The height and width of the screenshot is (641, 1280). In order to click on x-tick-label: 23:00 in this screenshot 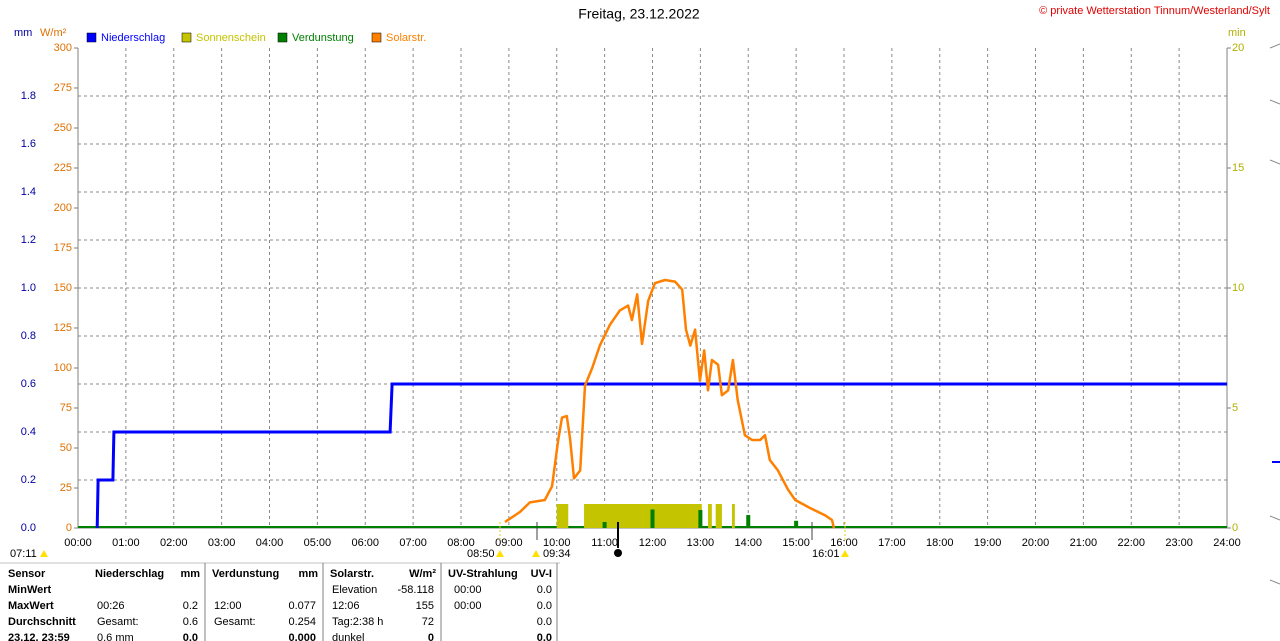, I will do `click(1179, 543)`.